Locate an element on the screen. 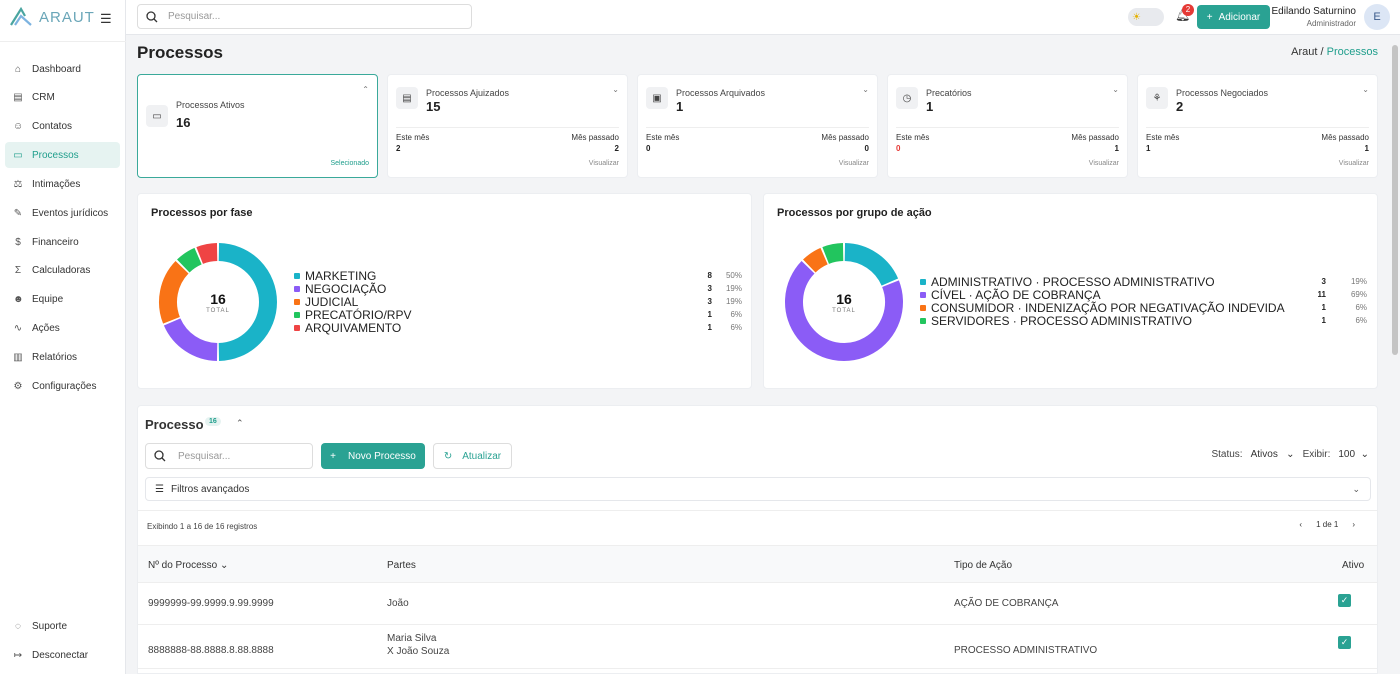  column-header-partes: Partes is located at coordinates (401, 565).